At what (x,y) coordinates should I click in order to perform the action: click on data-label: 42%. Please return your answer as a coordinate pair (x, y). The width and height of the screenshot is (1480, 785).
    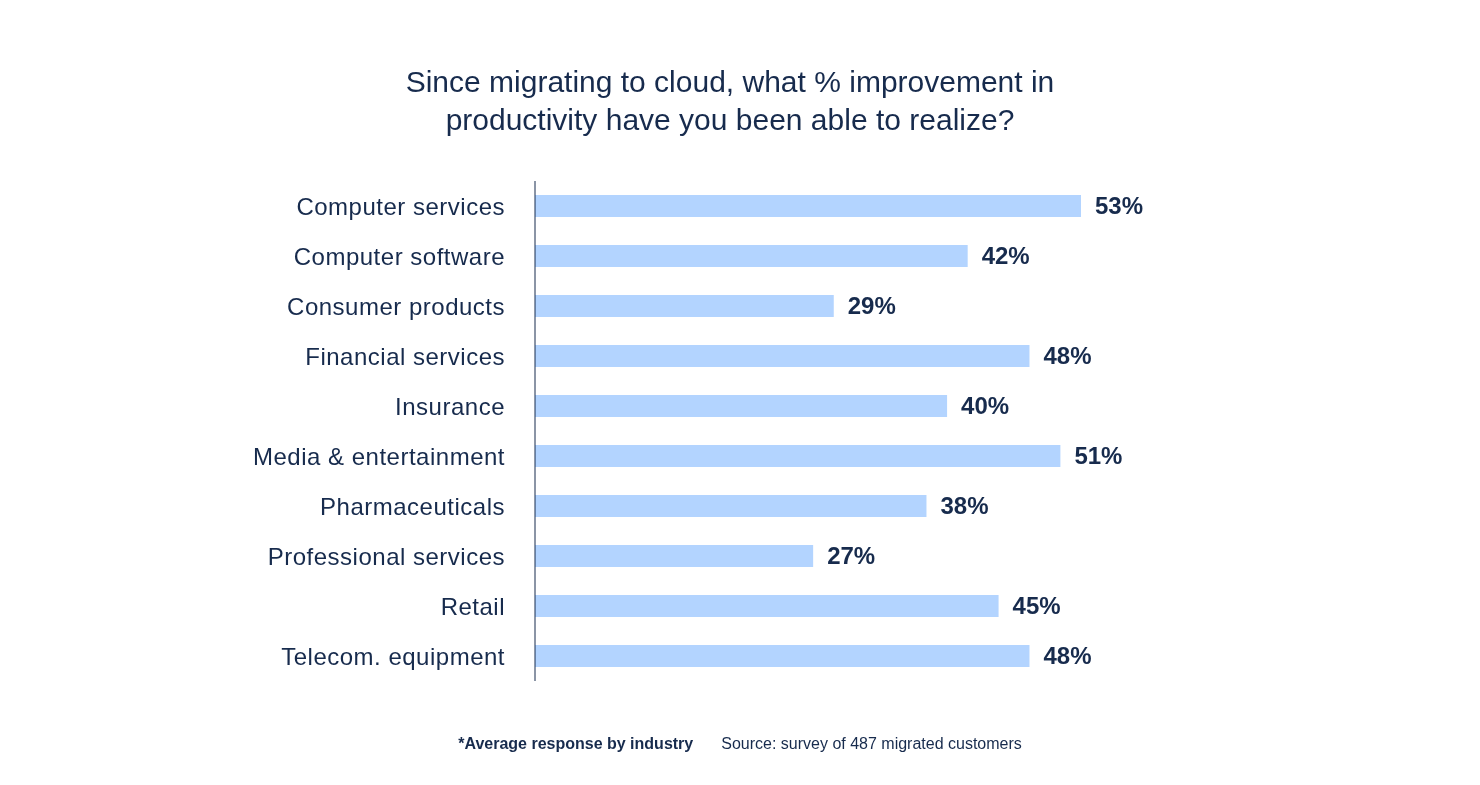
    Looking at the image, I should click on (1005, 256).